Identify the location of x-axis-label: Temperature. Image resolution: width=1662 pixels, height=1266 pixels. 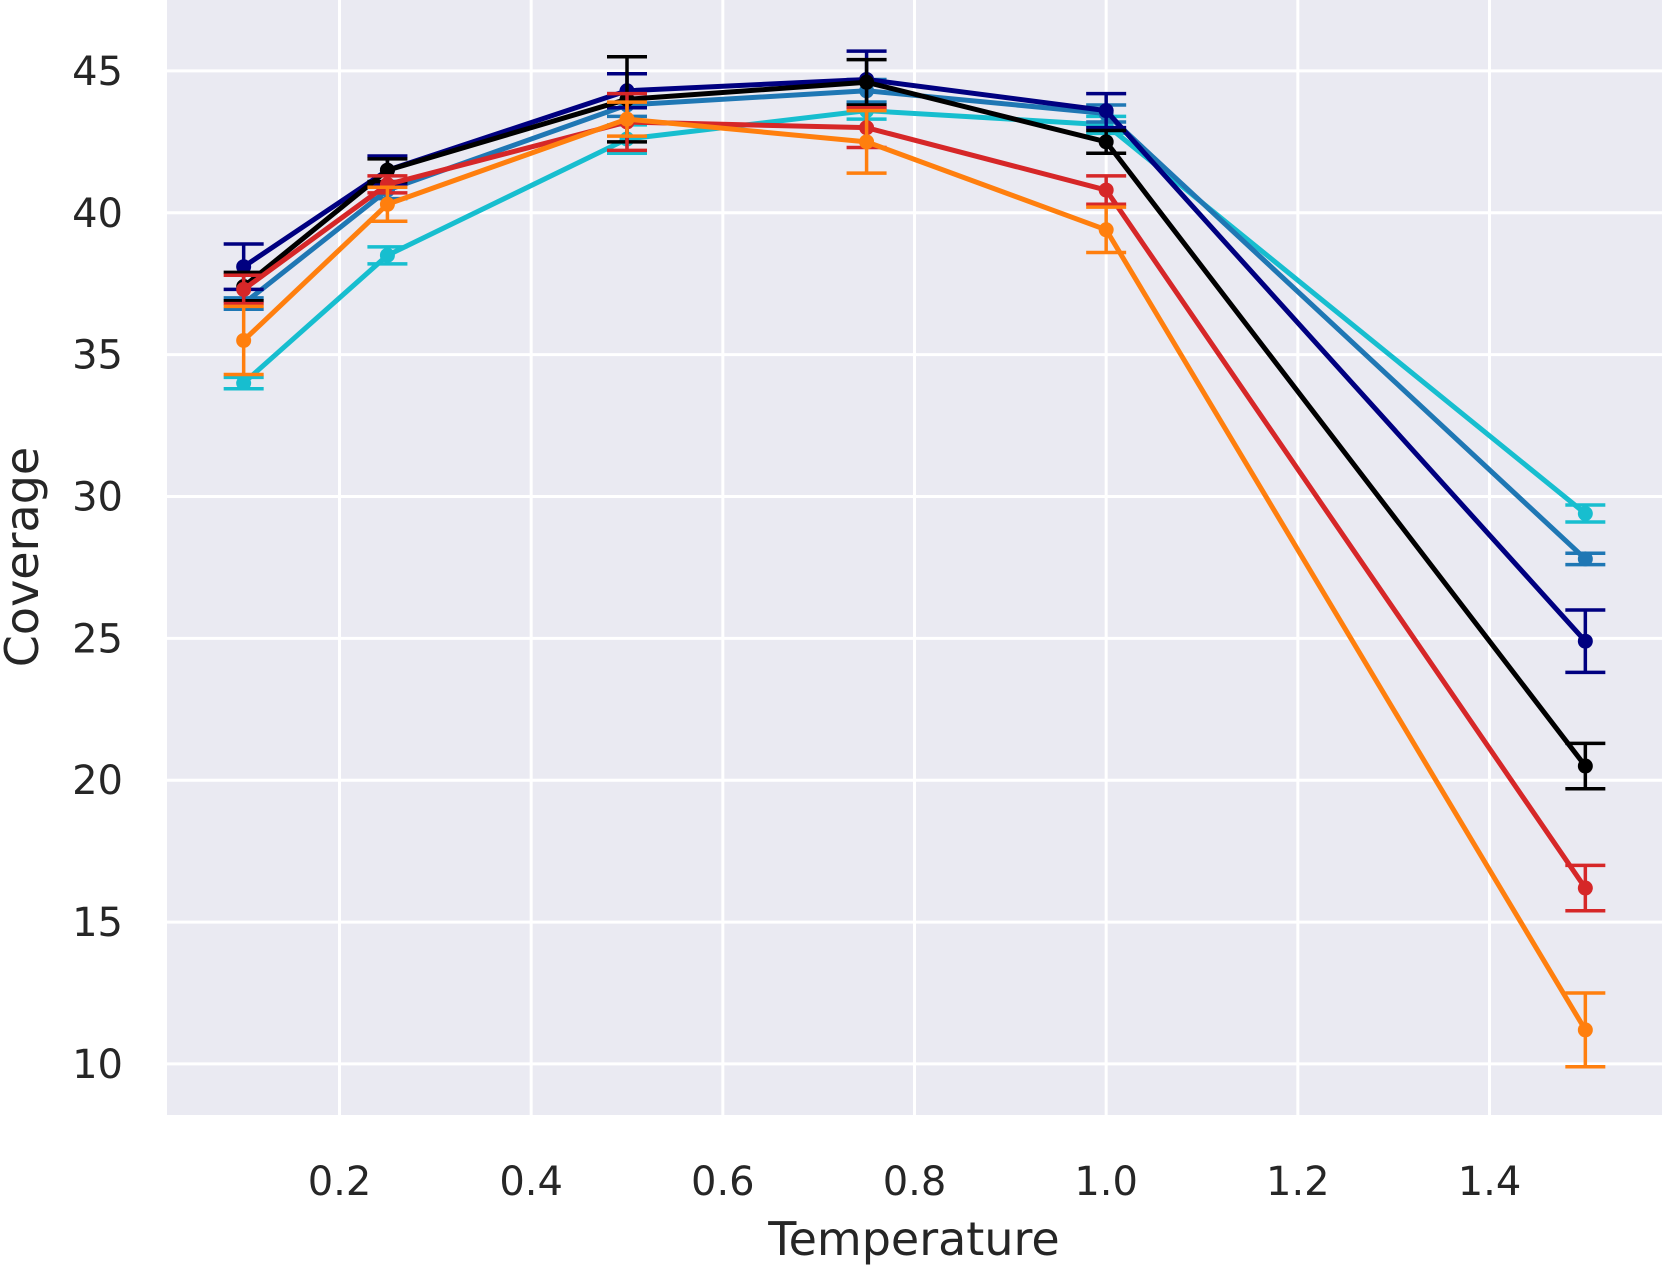
(913, 1239).